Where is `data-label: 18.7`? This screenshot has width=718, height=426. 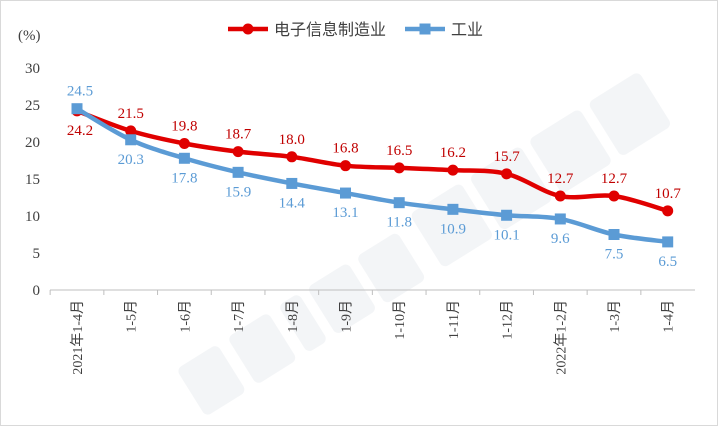
data-label: 18.7 is located at coordinates (238, 135).